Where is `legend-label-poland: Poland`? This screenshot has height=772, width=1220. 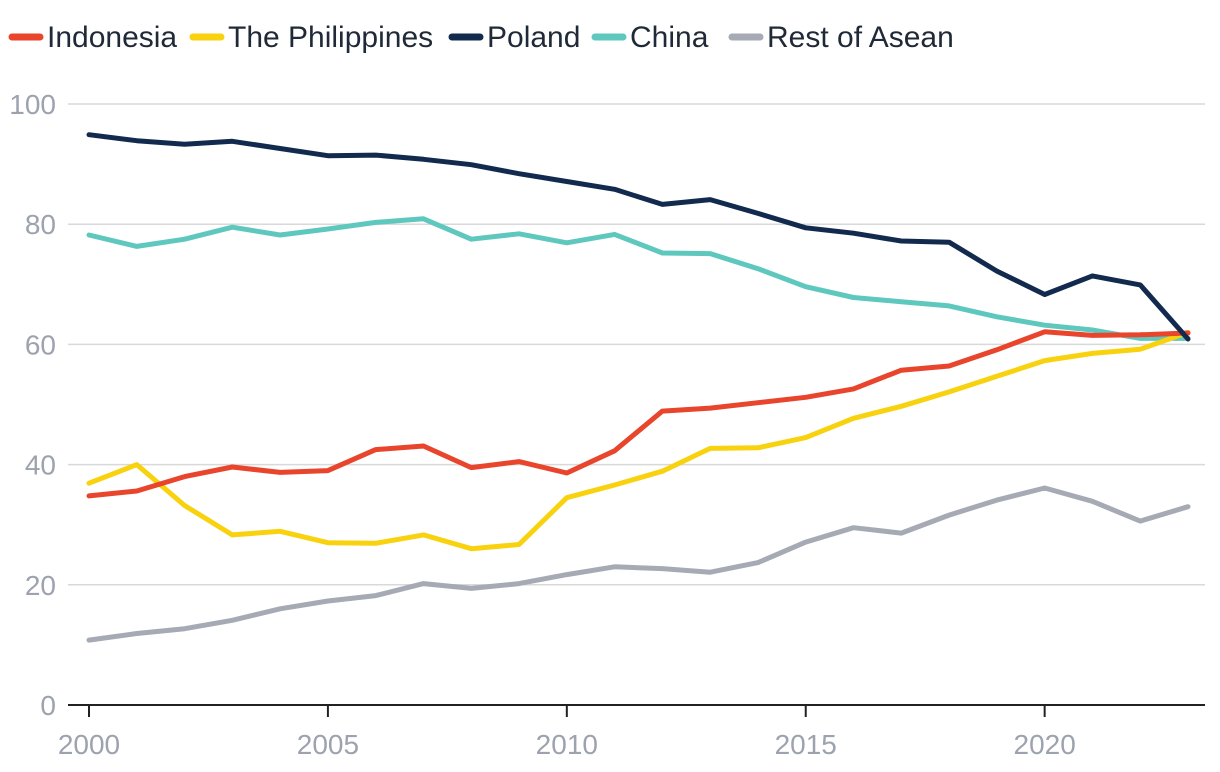 legend-label-poland: Poland is located at coordinates (533, 37).